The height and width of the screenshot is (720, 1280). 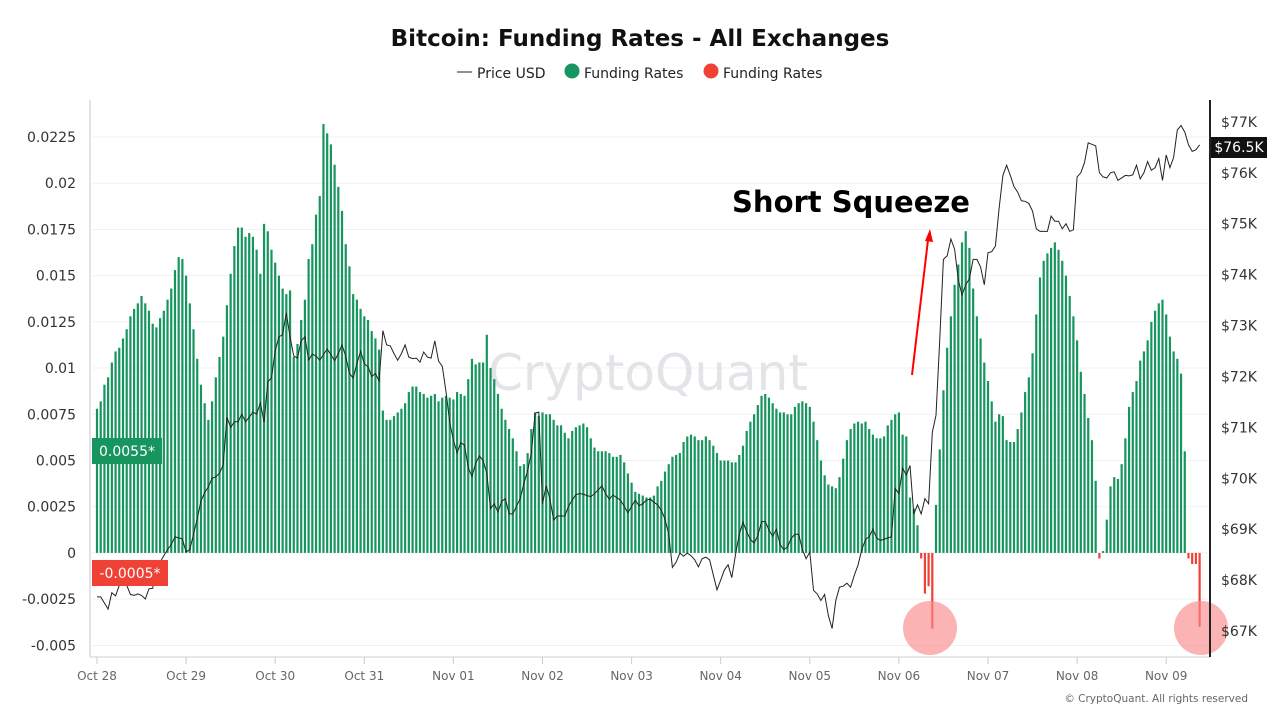 I want to click on chart-title: Bitcoin: Funding Rates - All Exchanges, so click(x=640, y=39).